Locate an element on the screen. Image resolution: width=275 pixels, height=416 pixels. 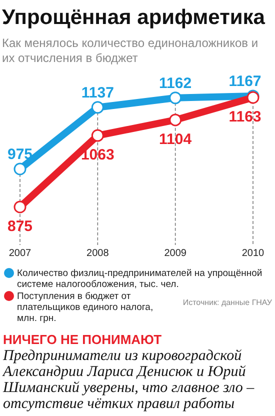
x-tick-label: 2007 is located at coordinates (20, 253).